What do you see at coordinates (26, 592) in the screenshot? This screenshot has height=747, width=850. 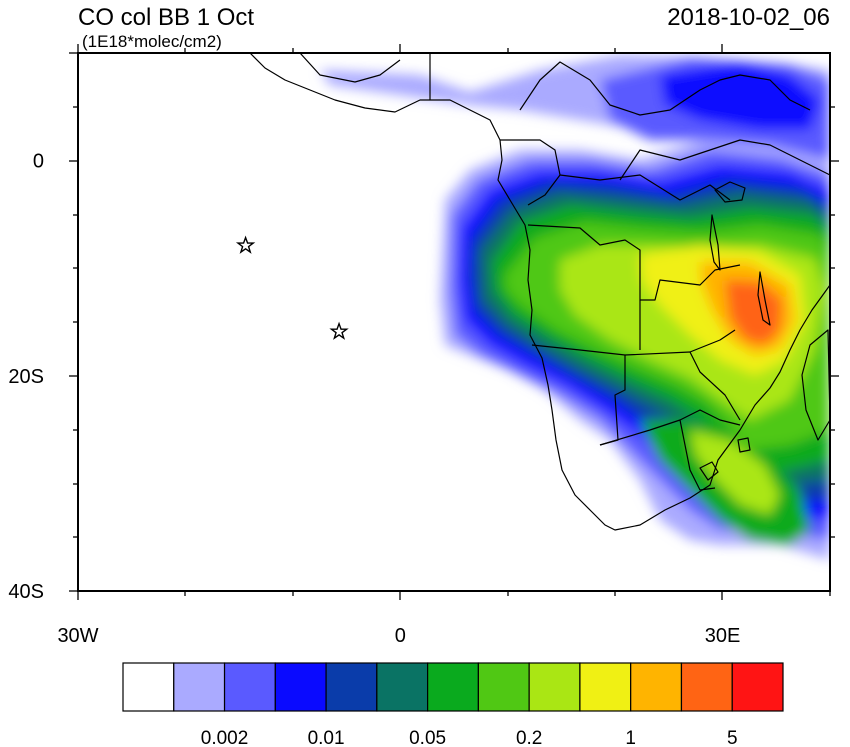 I see `y-tick-label: 40S` at bounding box center [26, 592].